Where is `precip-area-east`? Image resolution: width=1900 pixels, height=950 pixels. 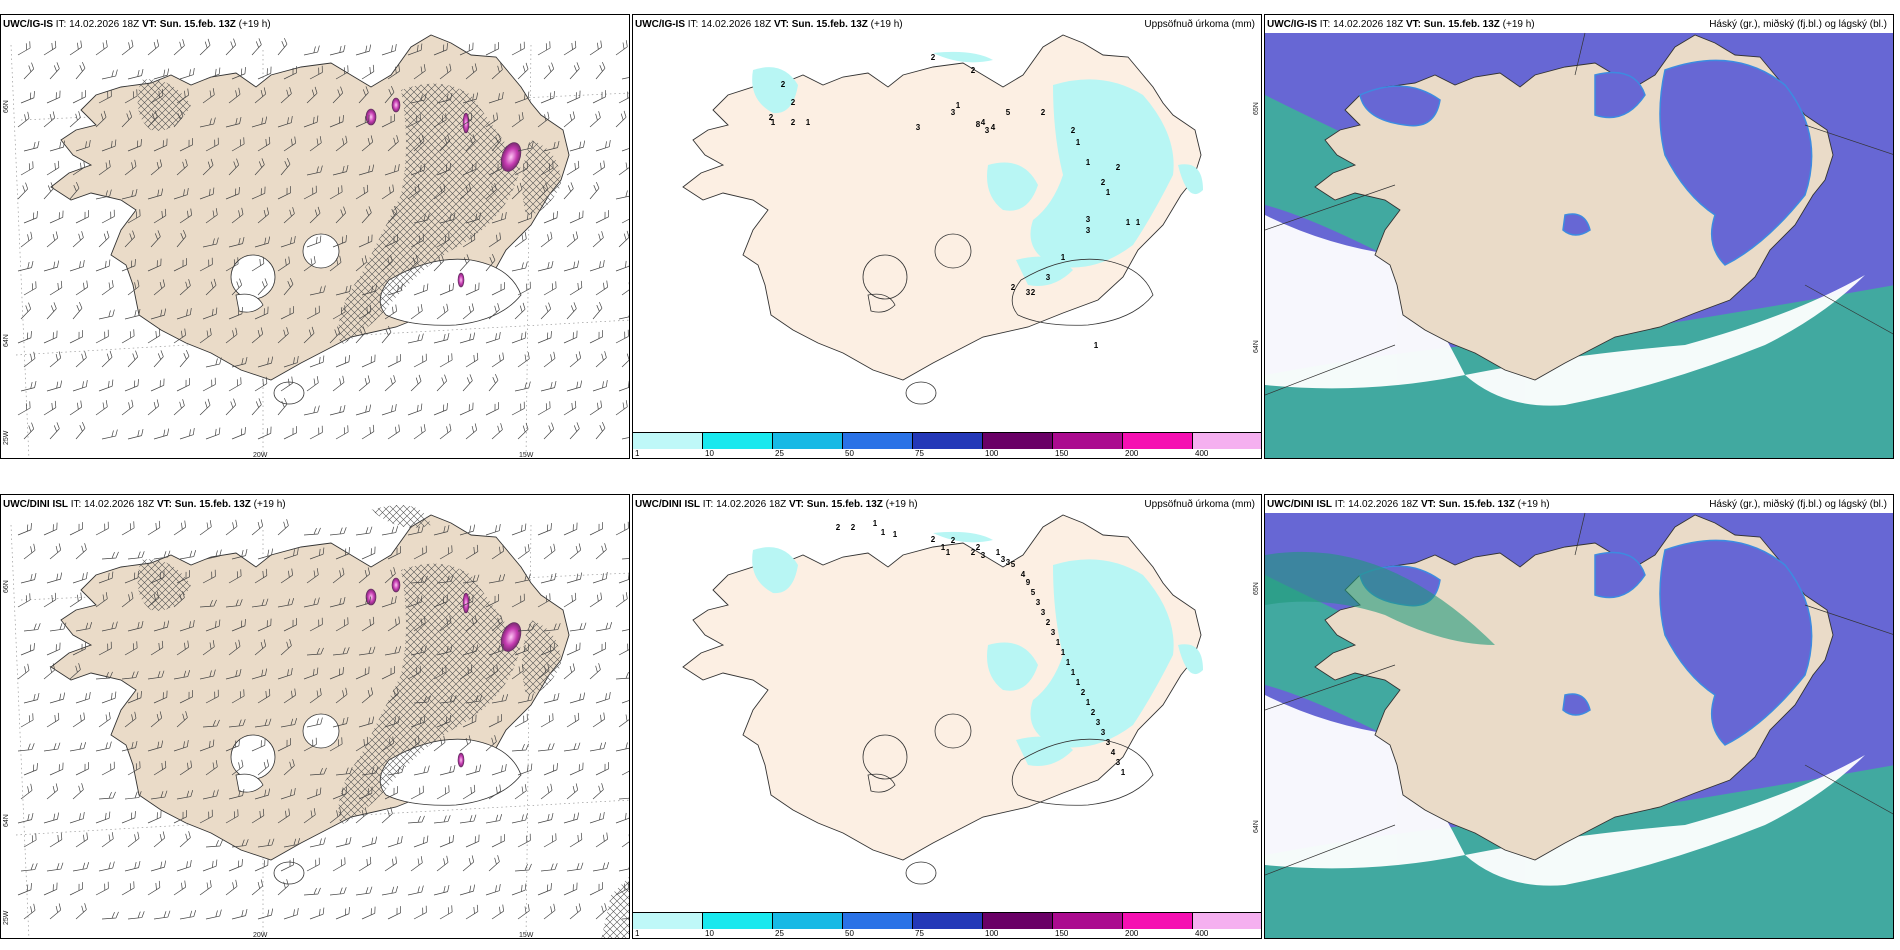 precip-area-east is located at coordinates (1102, 173).